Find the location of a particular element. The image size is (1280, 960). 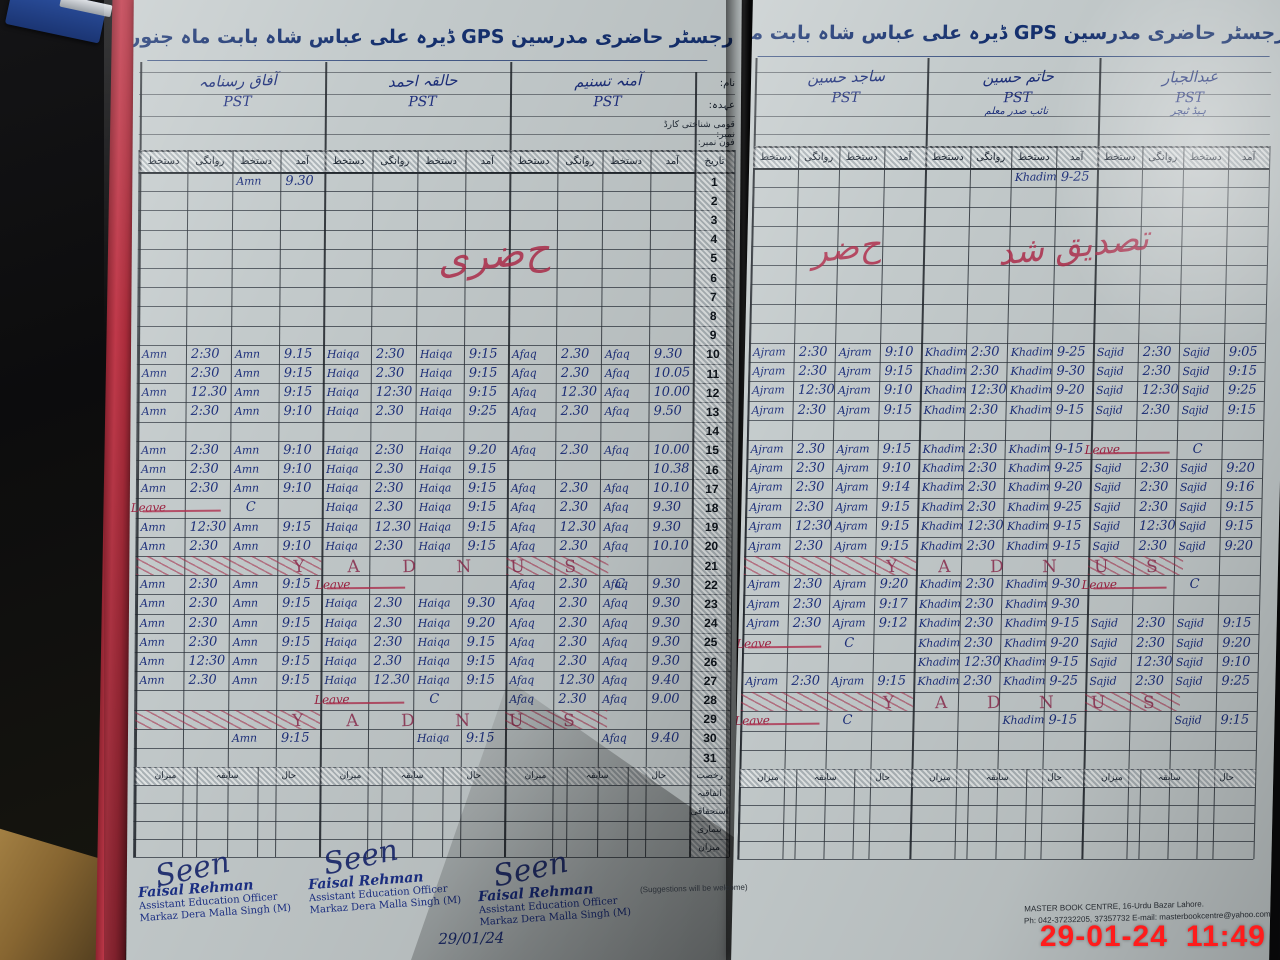

day-number: 26 is located at coordinates (710, 661).